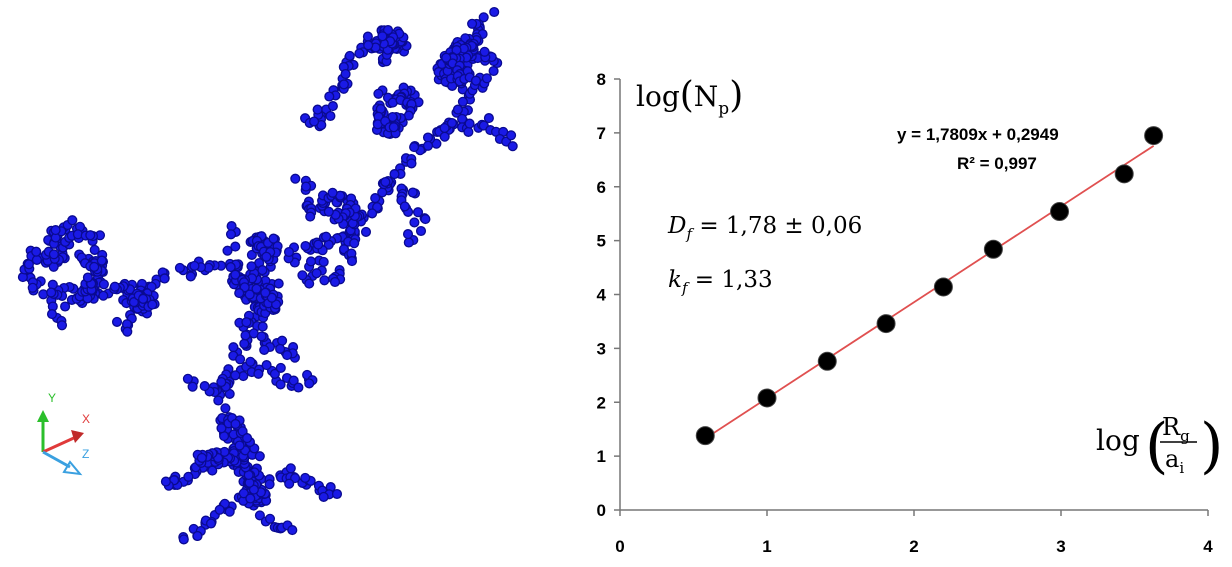  Describe the element at coordinates (1211, 446) in the screenshot. I see `x-axis-label-close-paren: )` at that location.